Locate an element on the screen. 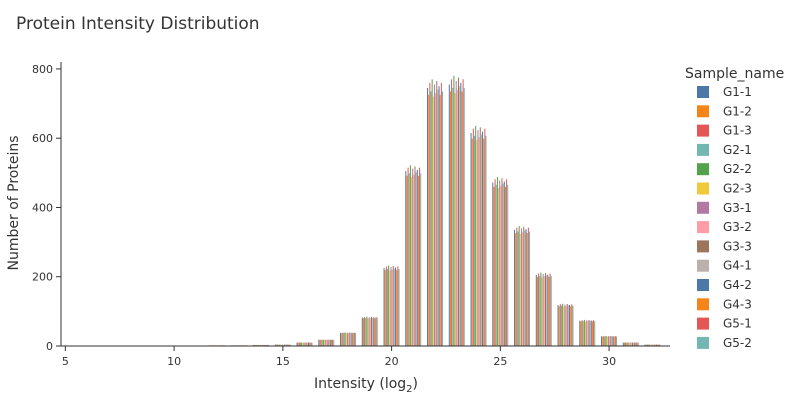 This screenshot has height=400, width=800. legend-item-G1-2: G1-2 is located at coordinates (724, 111).